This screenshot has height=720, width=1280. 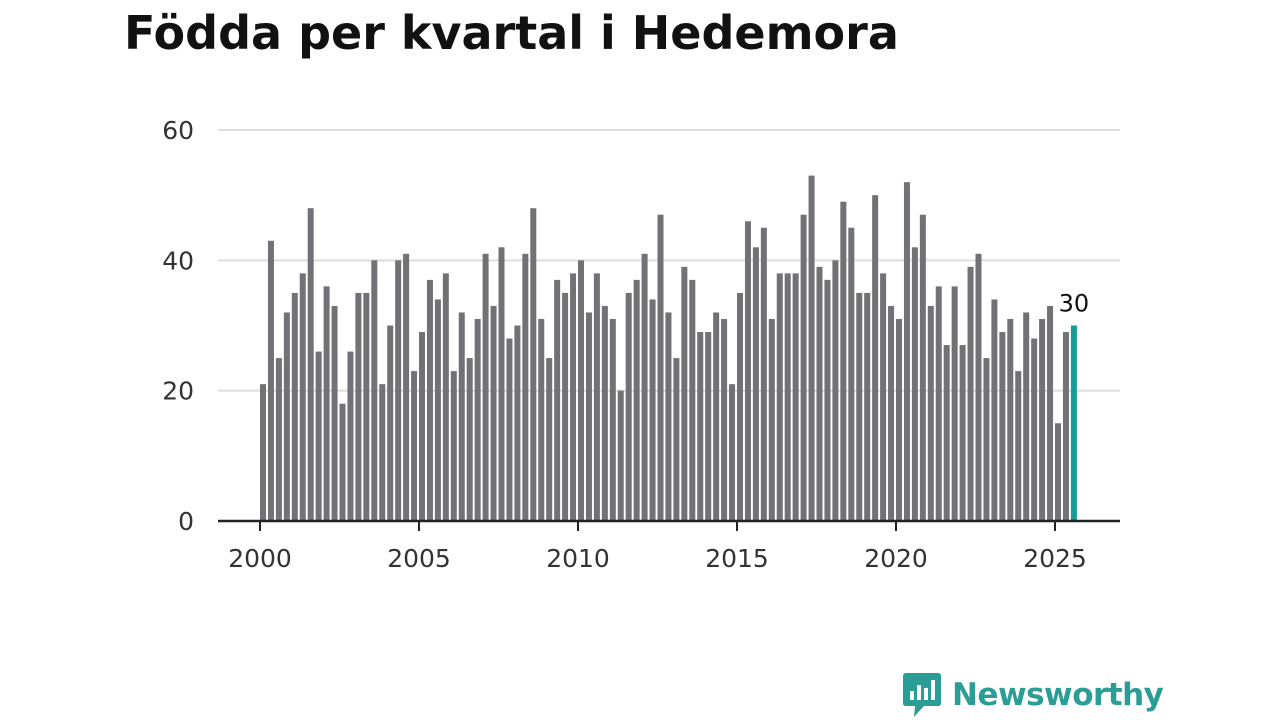 I want to click on bar-highlight, so click(x=1073, y=423).